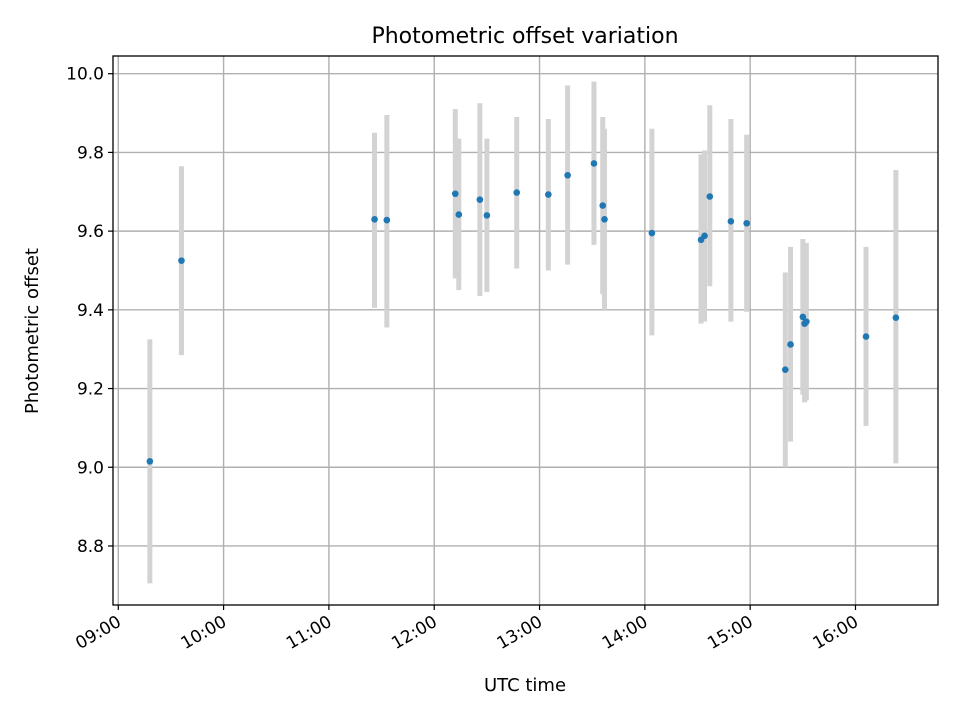 The width and height of the screenshot is (960, 720). I want to click on y-tick-label: 9.4, so click(90, 311).